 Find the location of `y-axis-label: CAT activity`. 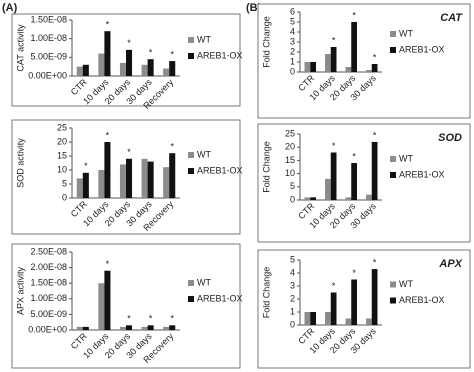

y-axis-label: CAT activity is located at coordinates (20, 48).